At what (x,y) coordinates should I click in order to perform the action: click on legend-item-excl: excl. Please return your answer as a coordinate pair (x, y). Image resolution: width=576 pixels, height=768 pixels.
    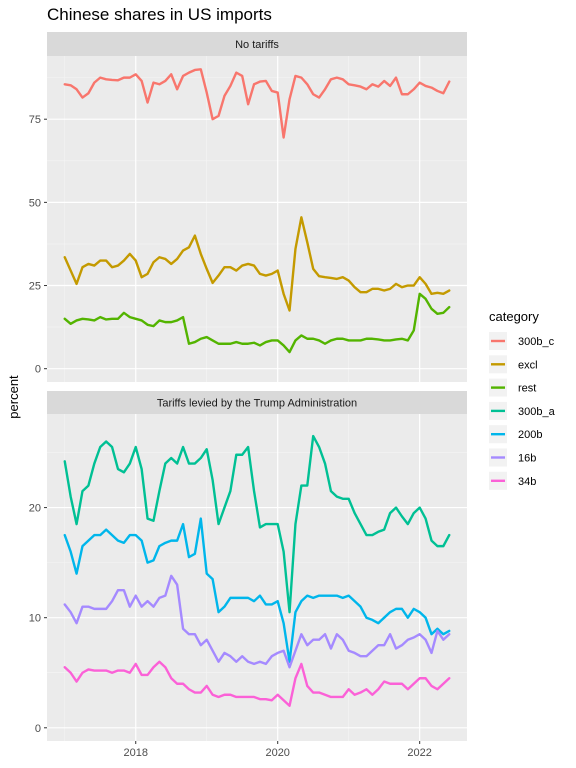
    Looking at the image, I should click on (513, 364).